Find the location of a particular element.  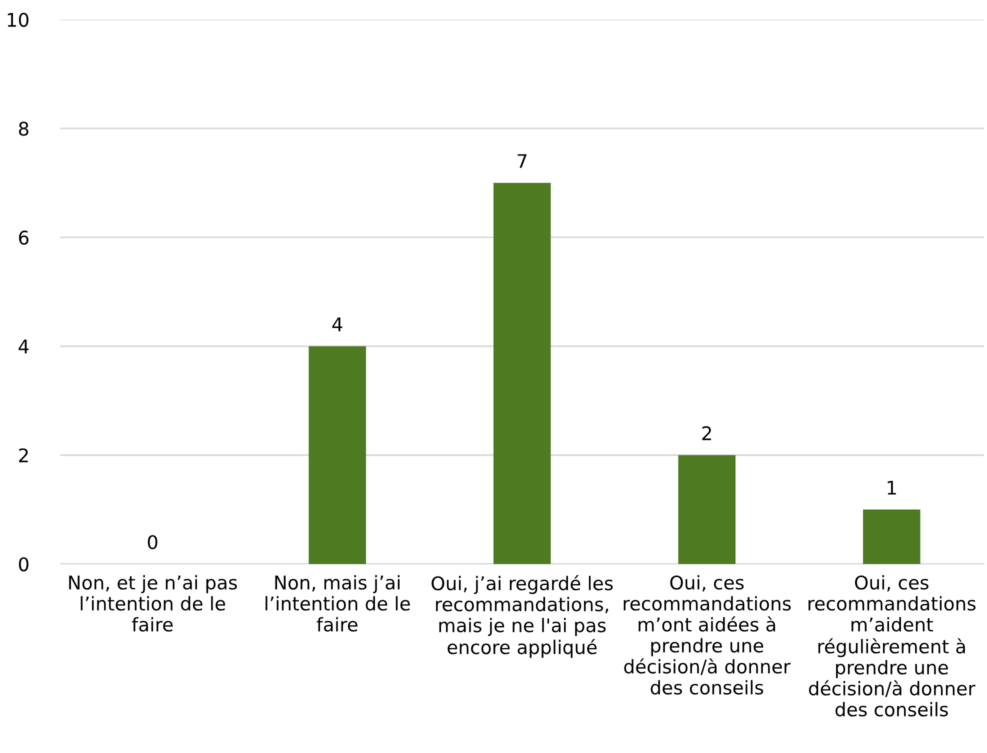

y-tick-label: 4 is located at coordinates (23, 347).